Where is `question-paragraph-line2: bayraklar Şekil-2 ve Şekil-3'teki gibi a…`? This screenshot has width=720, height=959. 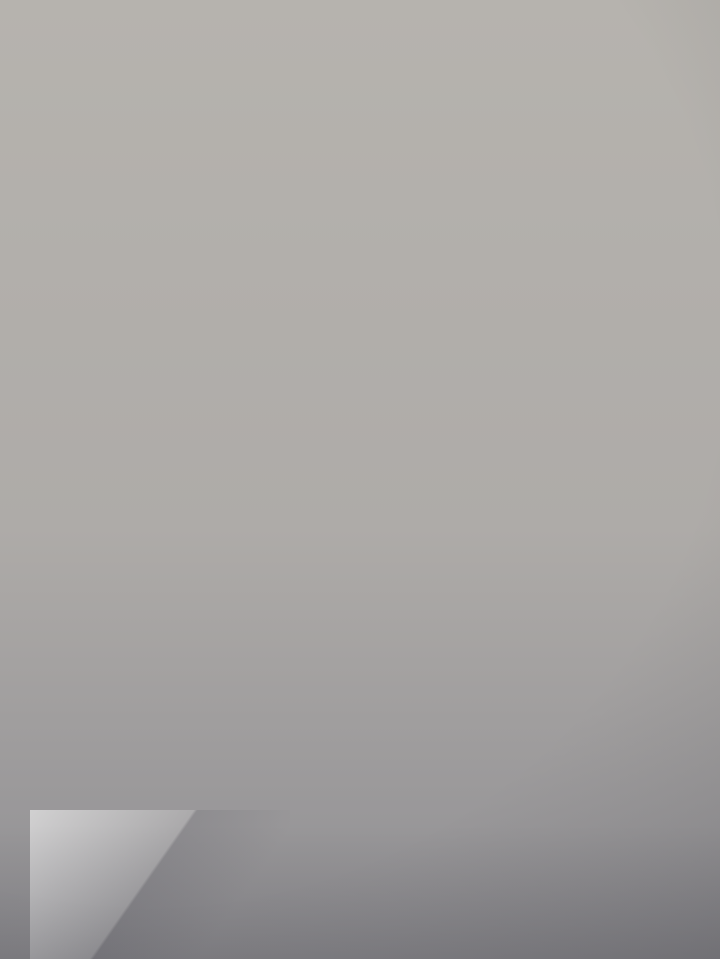
question-paragraph-line2: bayraklar Şekil-2 ve Şekil-3'teki gibi a… is located at coordinates (628, 463).